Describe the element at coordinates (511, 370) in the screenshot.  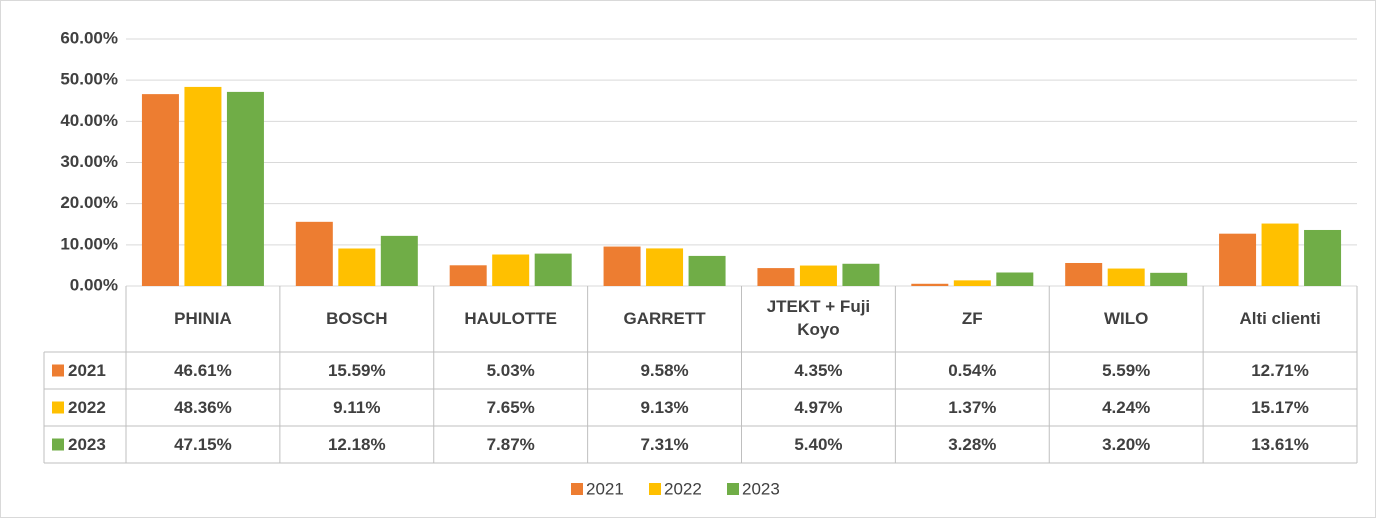
I see `table-value: 5.03%` at that location.